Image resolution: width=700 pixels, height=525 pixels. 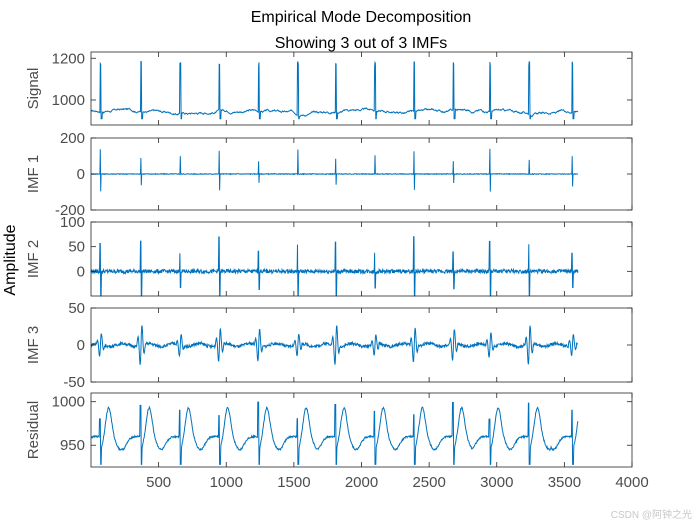 I want to click on common-y-axis-label: Amplitude, so click(x=10, y=259).